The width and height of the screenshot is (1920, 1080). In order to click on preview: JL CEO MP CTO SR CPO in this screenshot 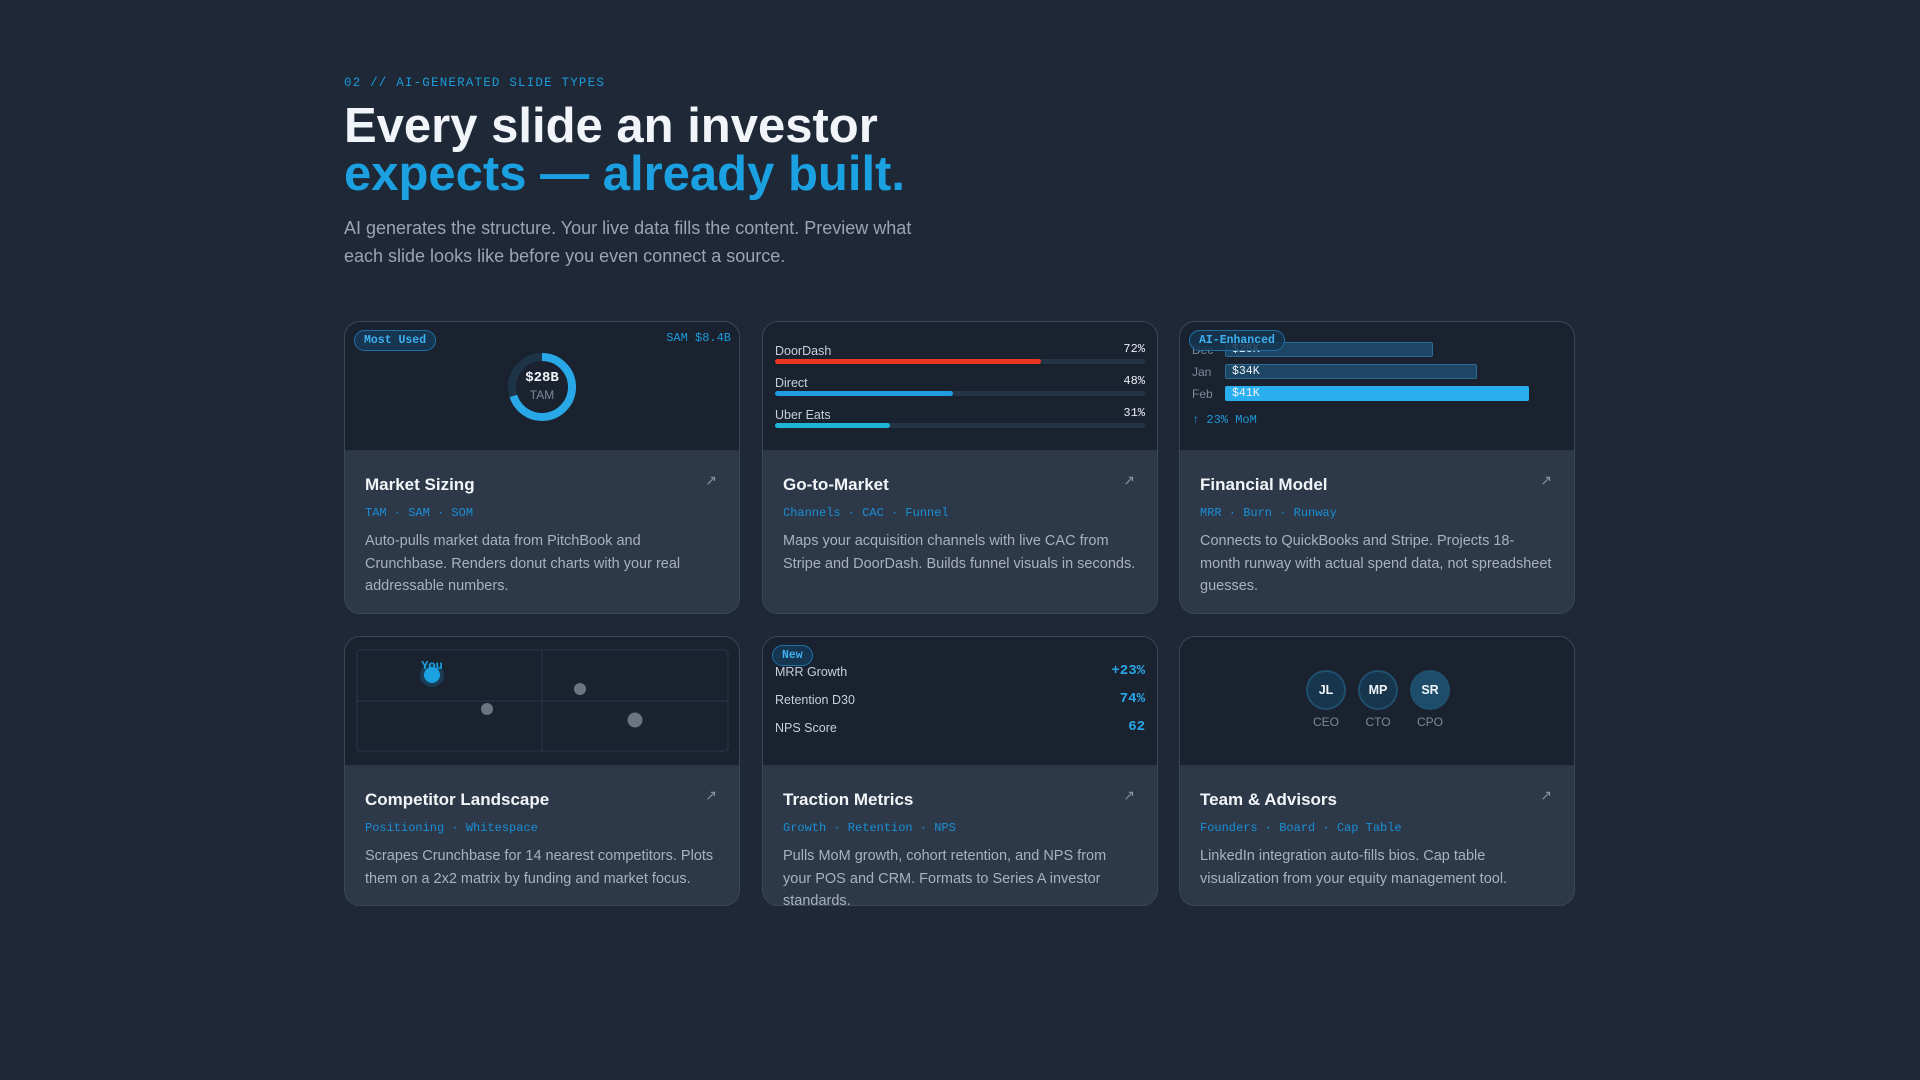, I will do `click(1377, 701)`.